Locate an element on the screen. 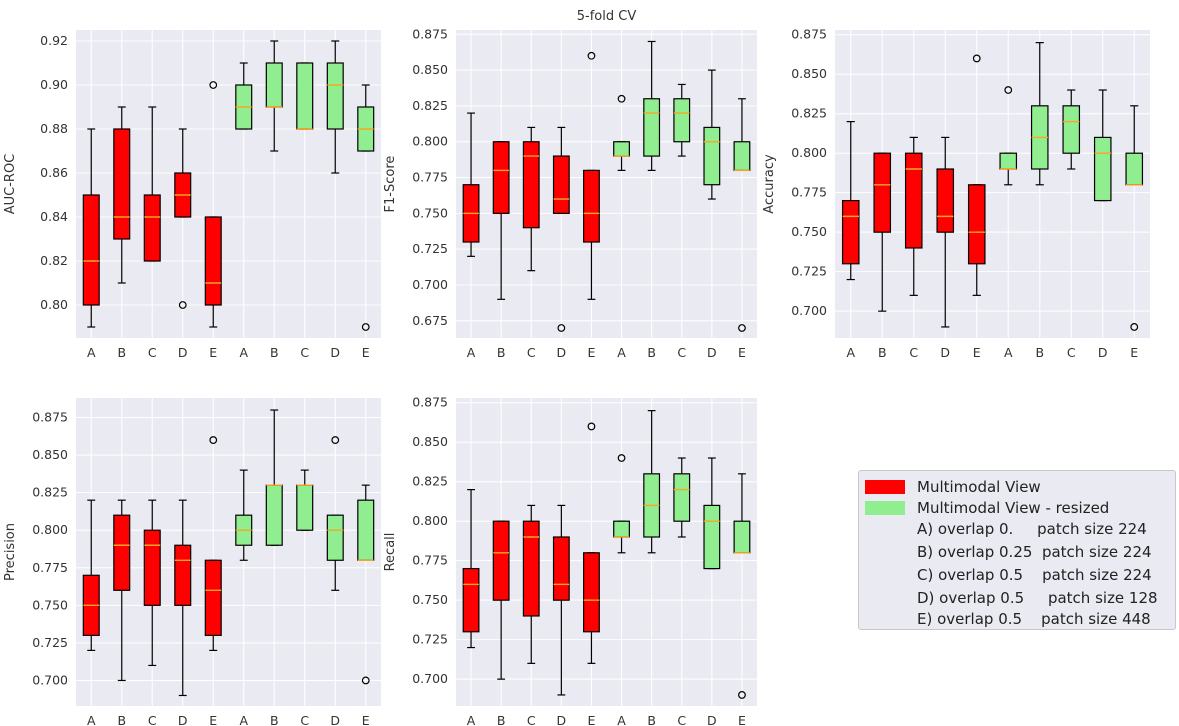 The width and height of the screenshot is (1179, 726). box-multimodal-c is located at coordinates (152, 583).